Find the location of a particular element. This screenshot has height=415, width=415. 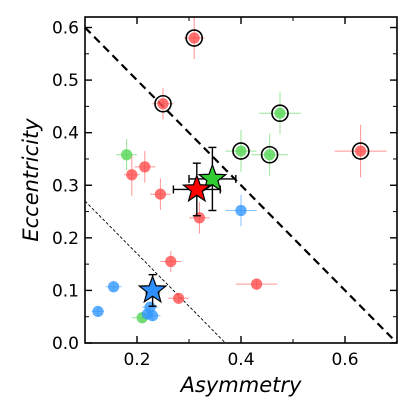

x-tick-label: 0.6 is located at coordinates (344, 360).